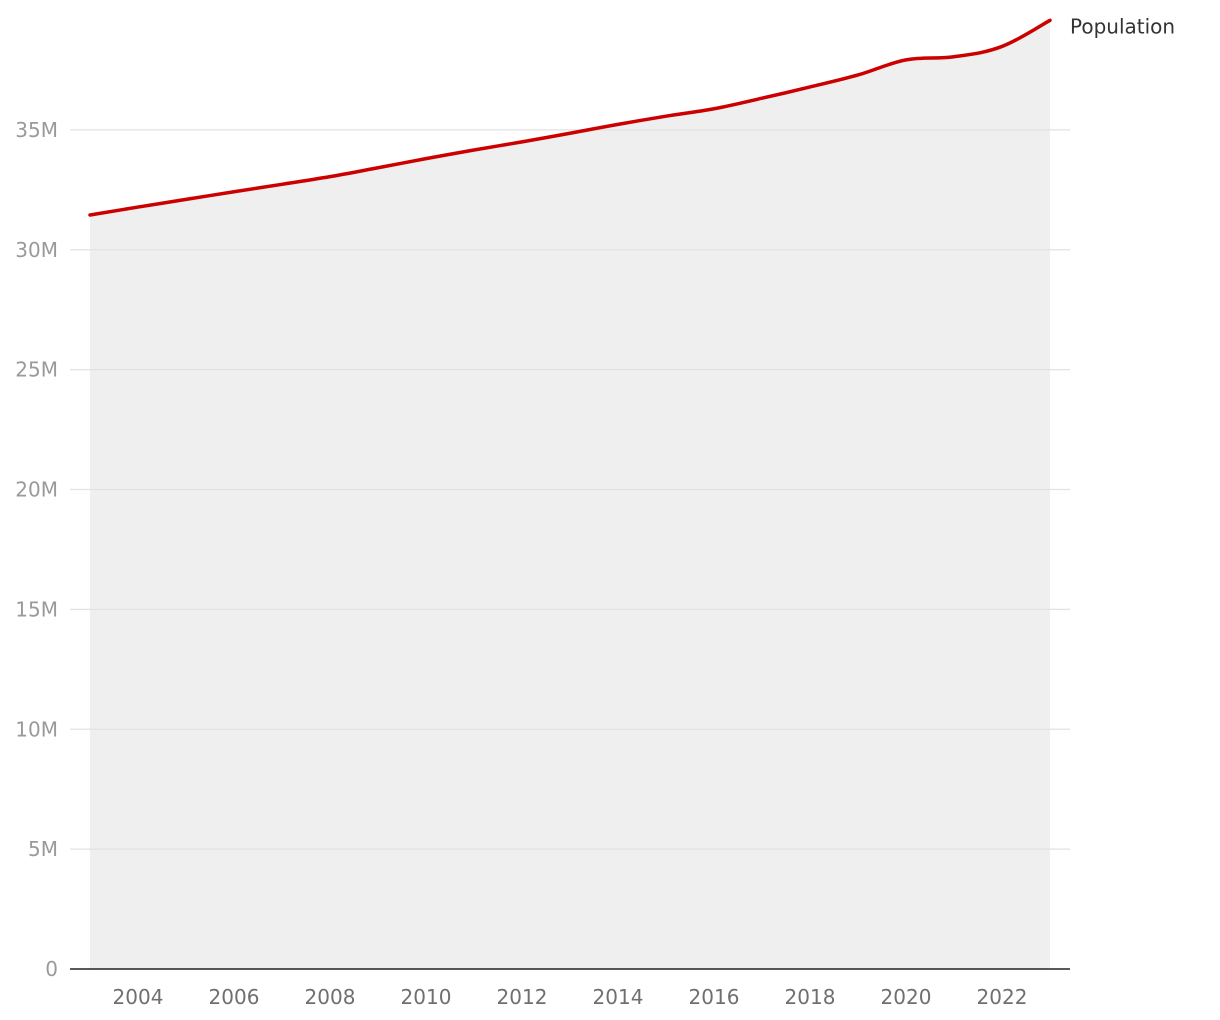 This screenshot has height=1020, width=1220. I want to click on y-tick-label-10M: 10M, so click(36, 729).